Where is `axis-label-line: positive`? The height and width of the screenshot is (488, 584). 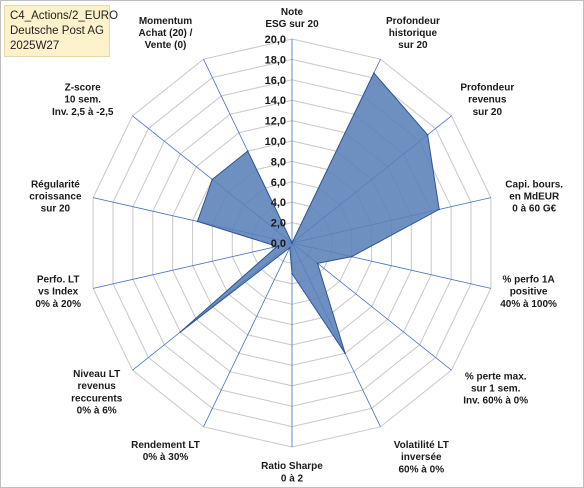 axis-label-line: positive is located at coordinates (529, 292).